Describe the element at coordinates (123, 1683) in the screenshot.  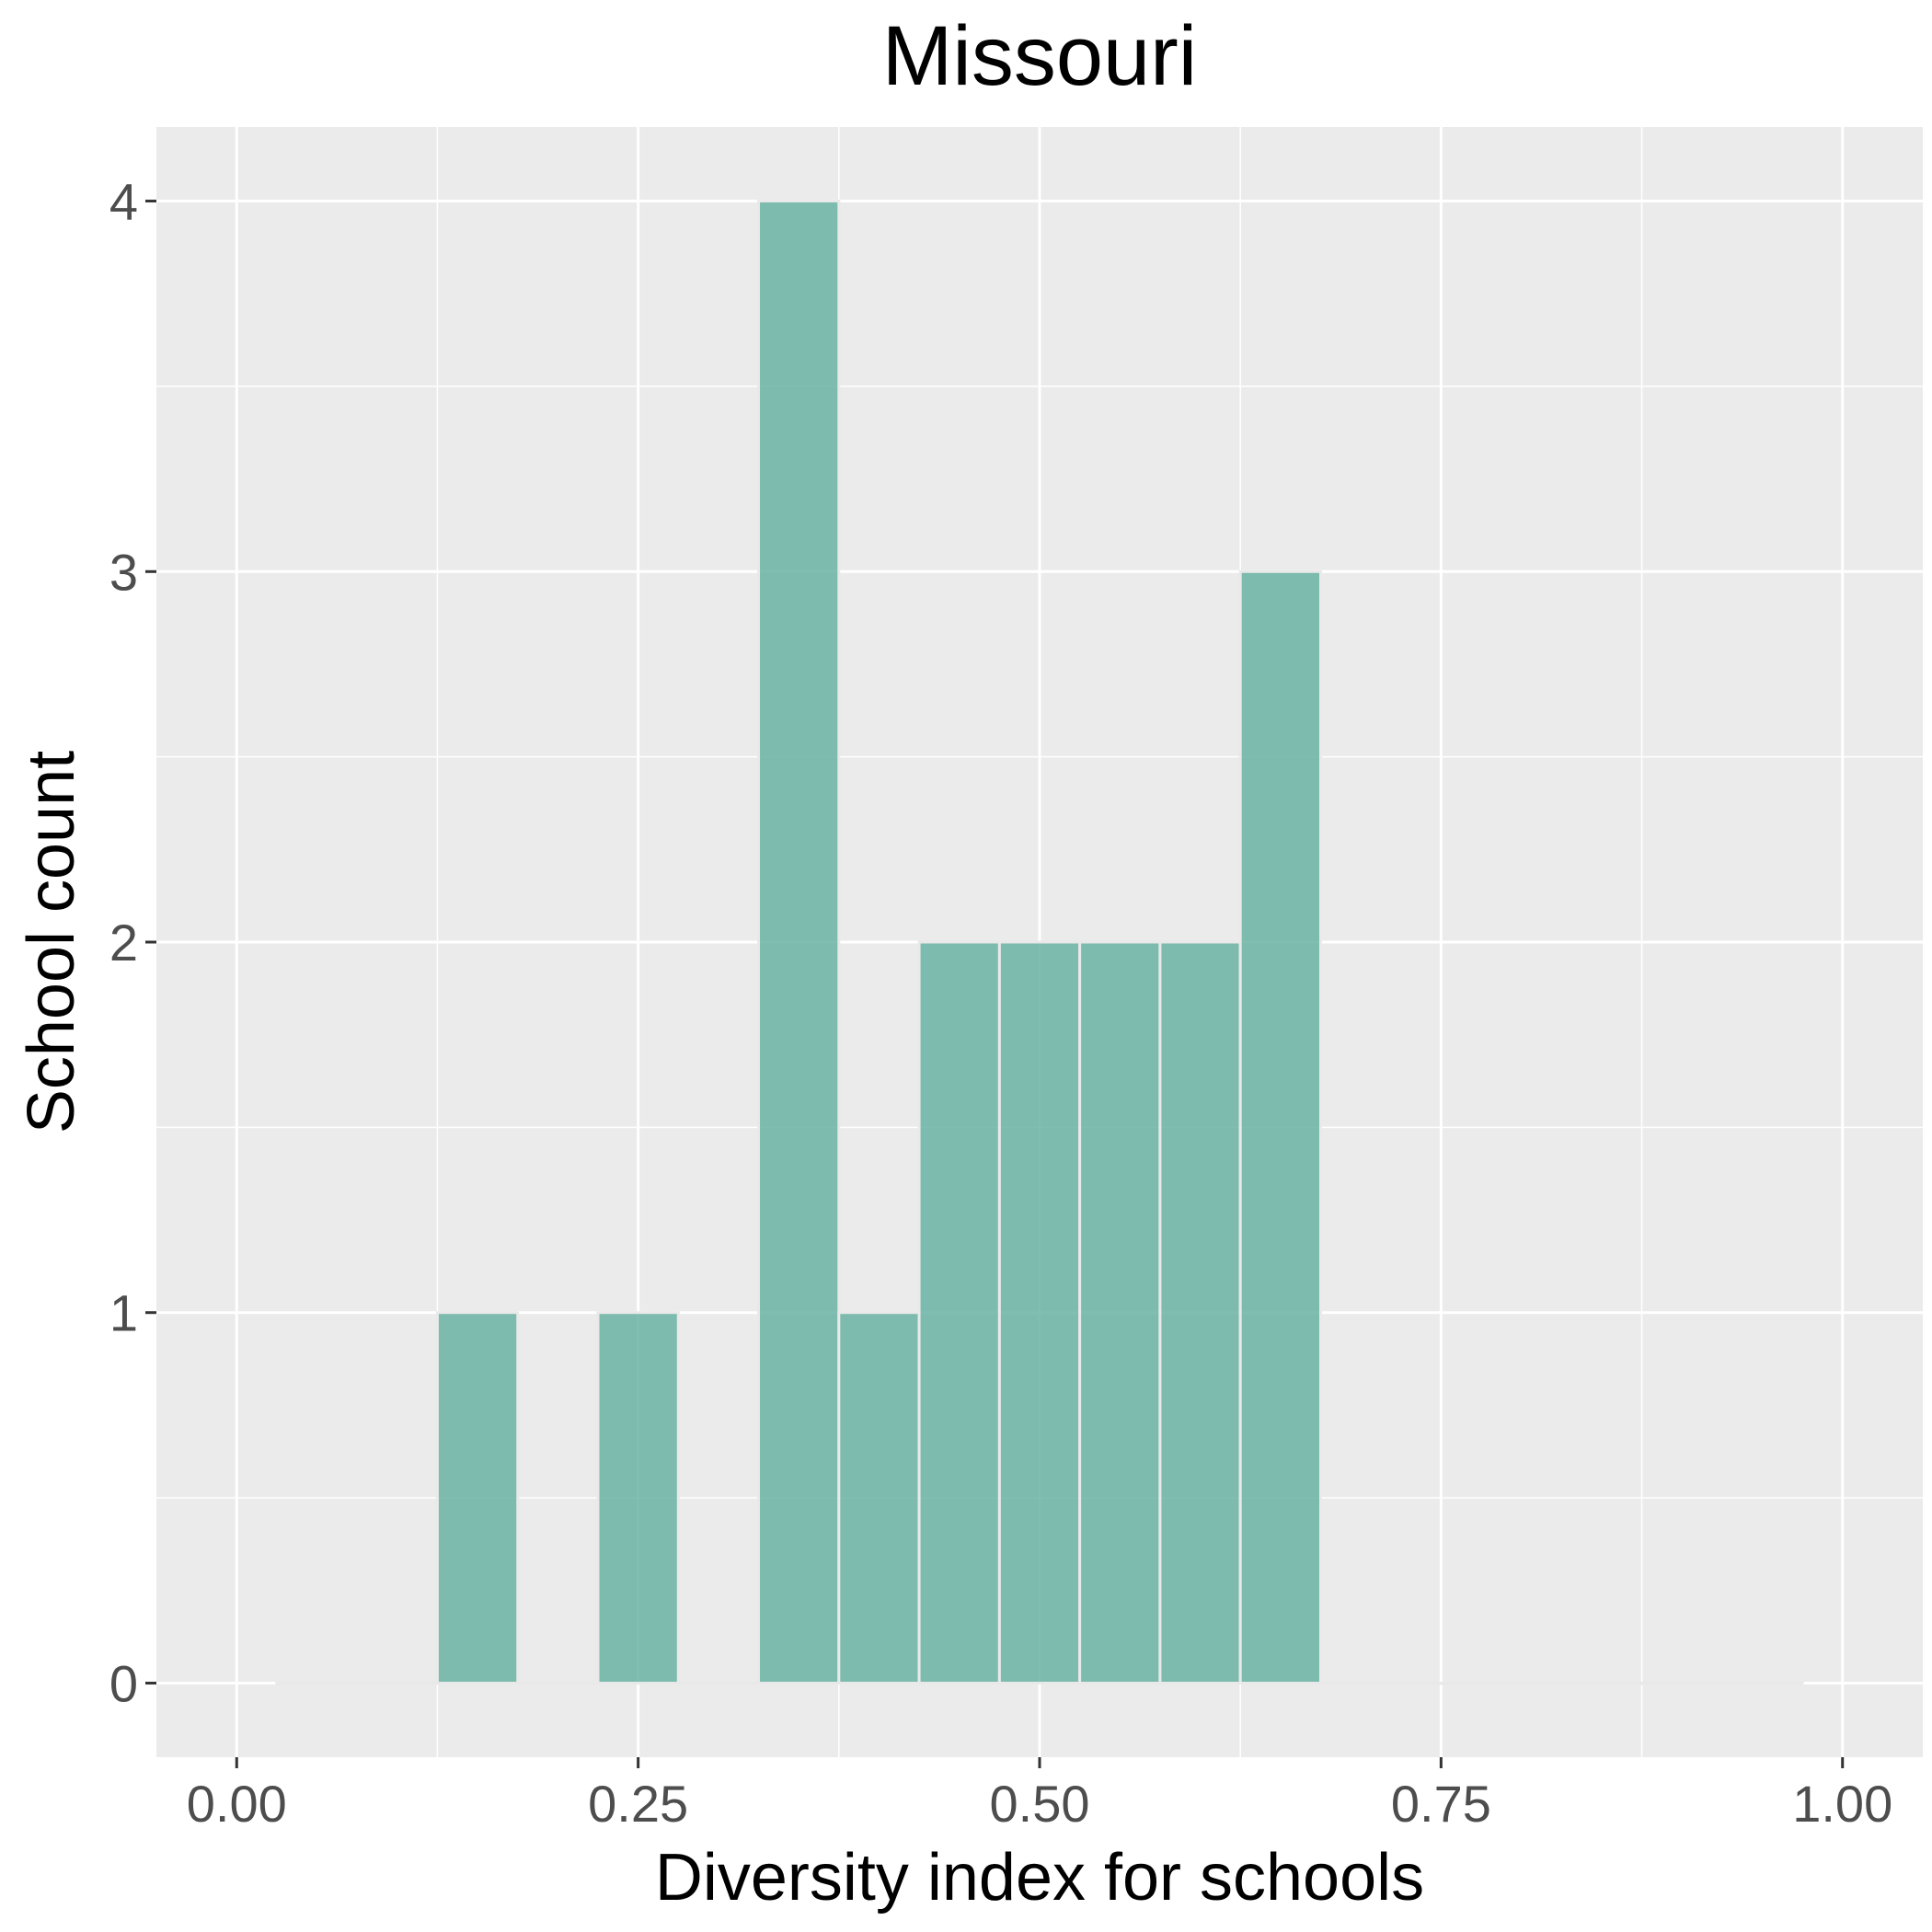
I see `y-tick-label: 0` at that location.